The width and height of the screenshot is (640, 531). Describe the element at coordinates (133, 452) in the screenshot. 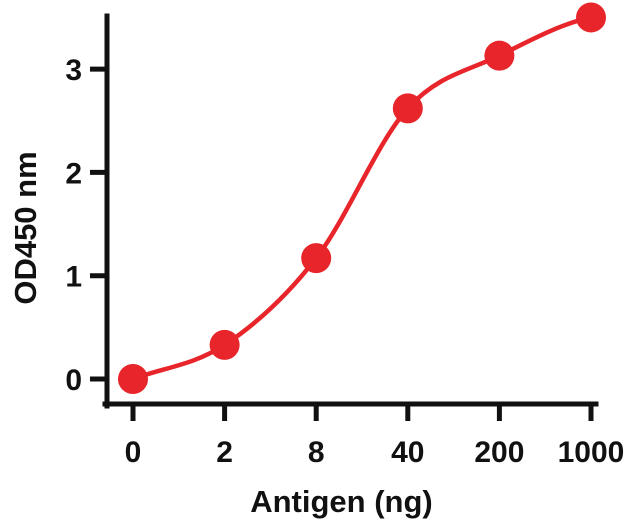

I see `x-tick-label: 0` at that location.